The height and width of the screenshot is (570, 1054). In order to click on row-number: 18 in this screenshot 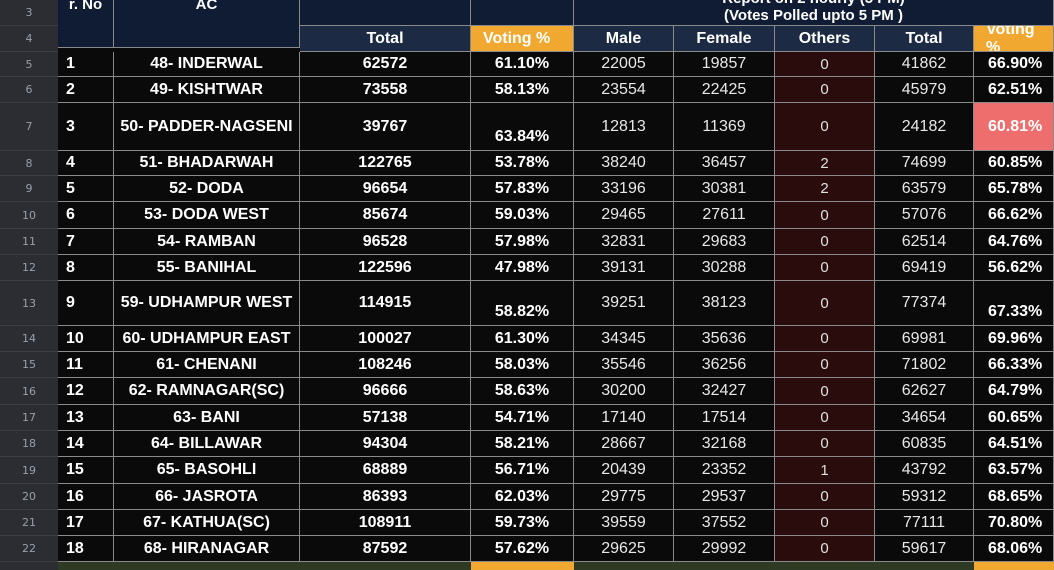, I will do `click(29, 444)`.